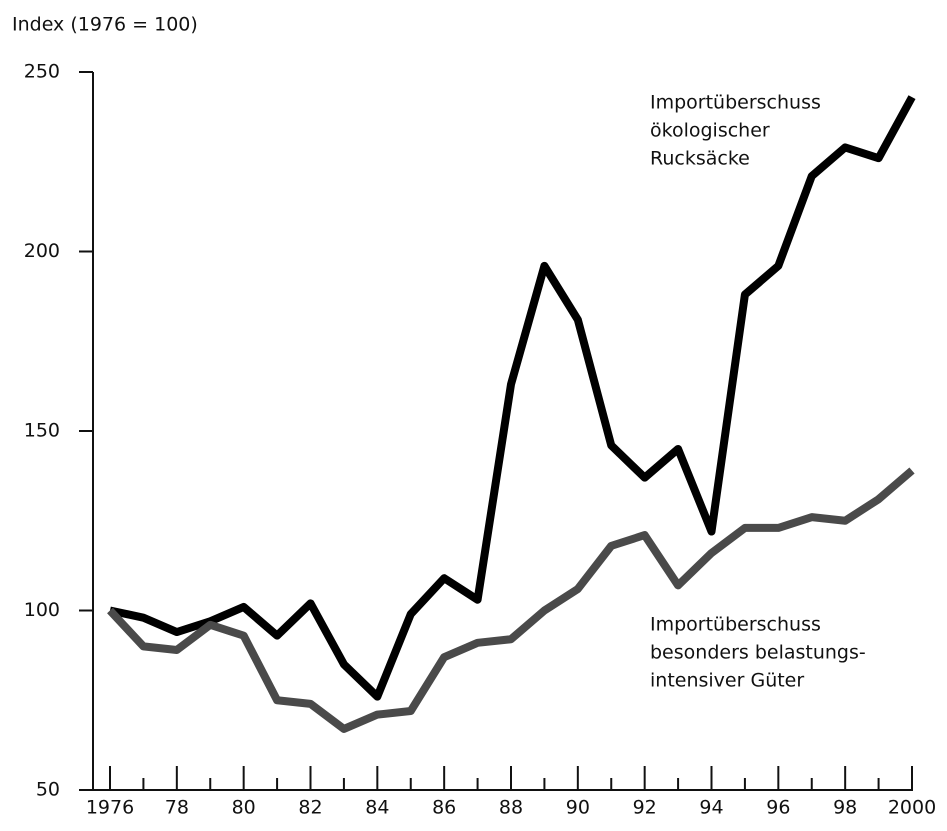  What do you see at coordinates (710, 131) in the screenshot?
I see `series-label: ökologischer` at bounding box center [710, 131].